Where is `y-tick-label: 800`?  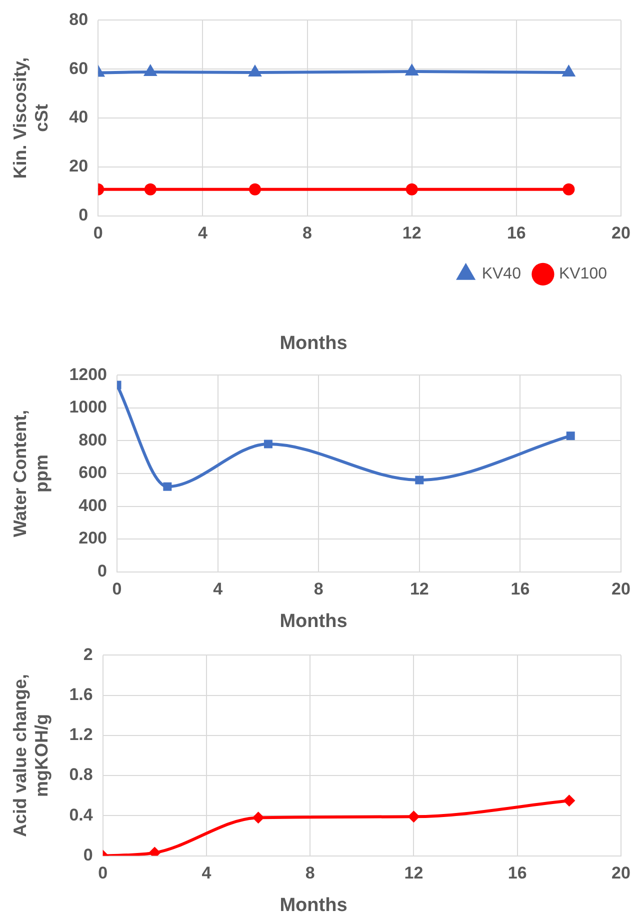 y-tick-label: 800 is located at coordinates (93, 440).